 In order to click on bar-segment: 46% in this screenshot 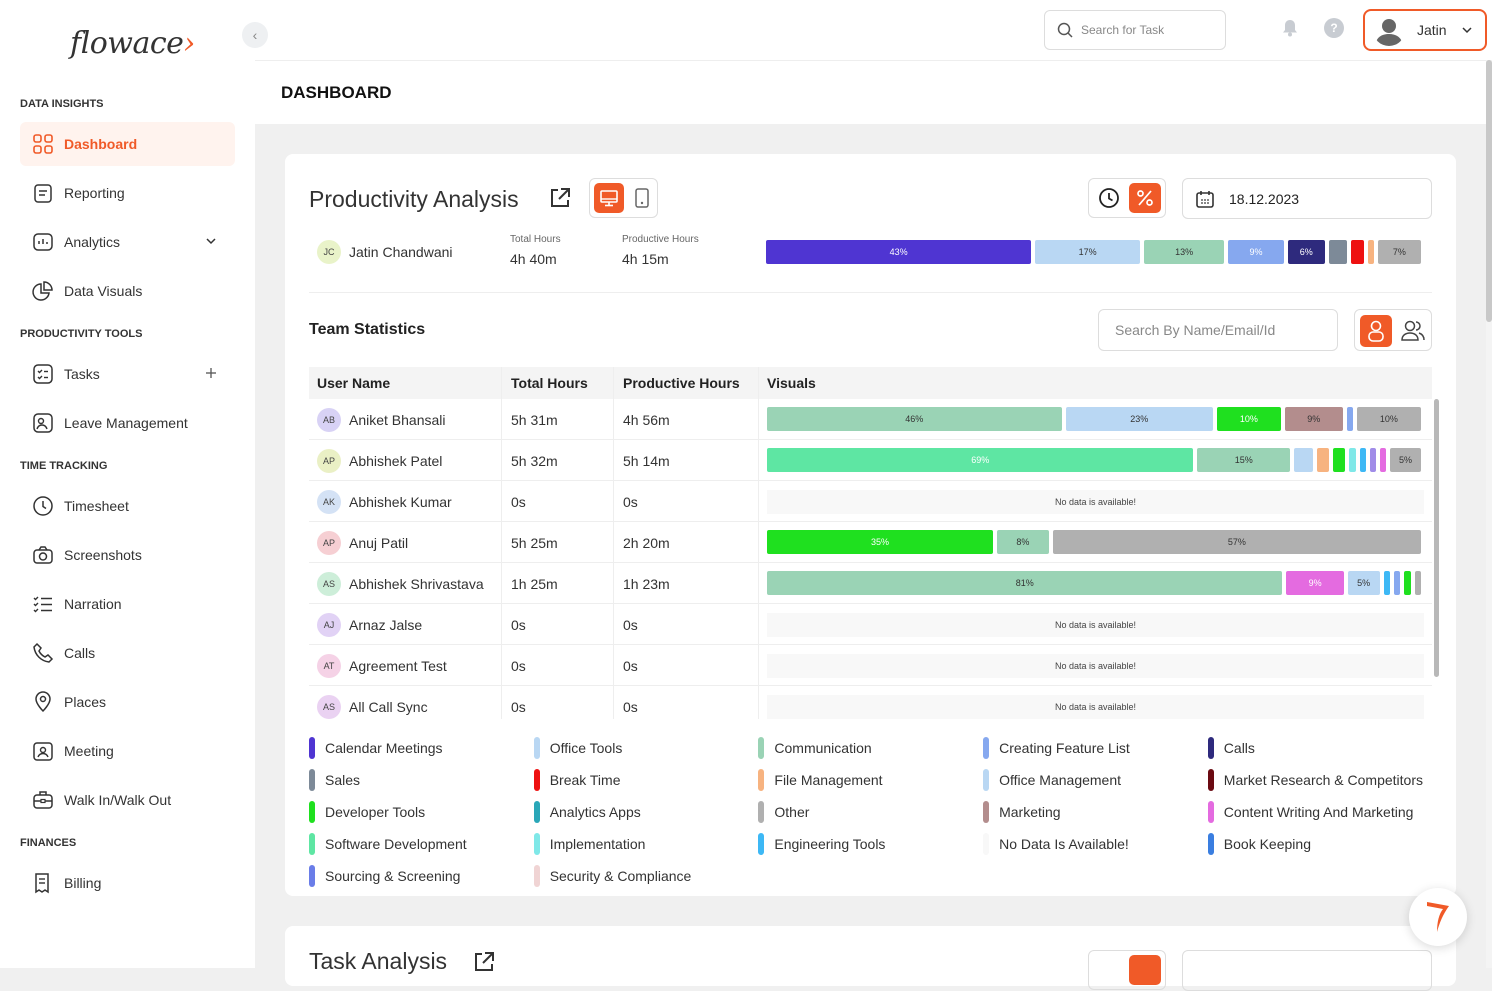, I will do `click(914, 419)`.